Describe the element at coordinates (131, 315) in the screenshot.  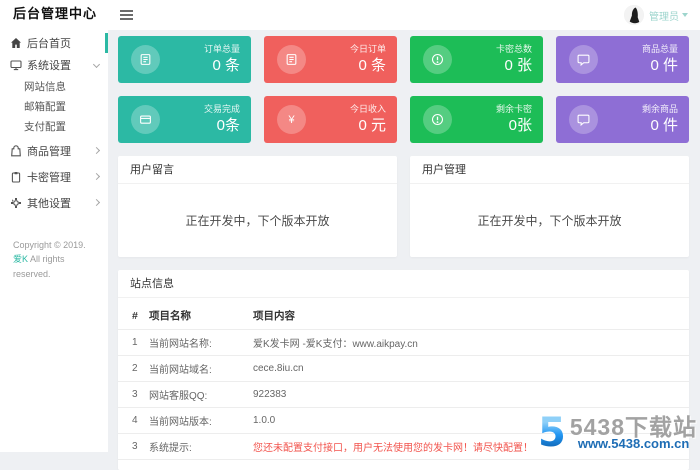
I see `column-header: #` at that location.